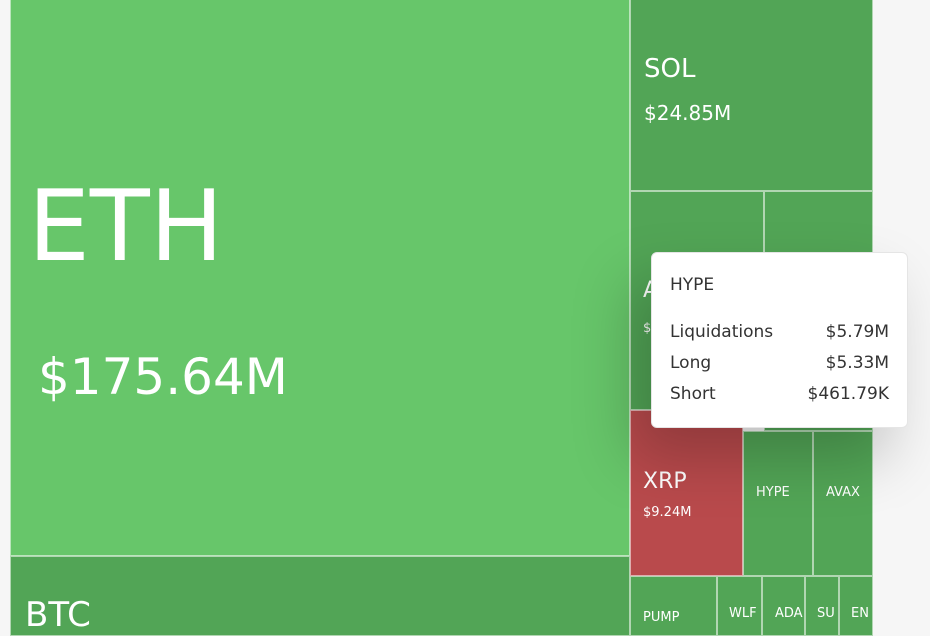 This screenshot has width=930, height=636. What do you see at coordinates (751, 95) in the screenshot?
I see `treemap-tile-sol: SOL $24.85M` at bounding box center [751, 95].